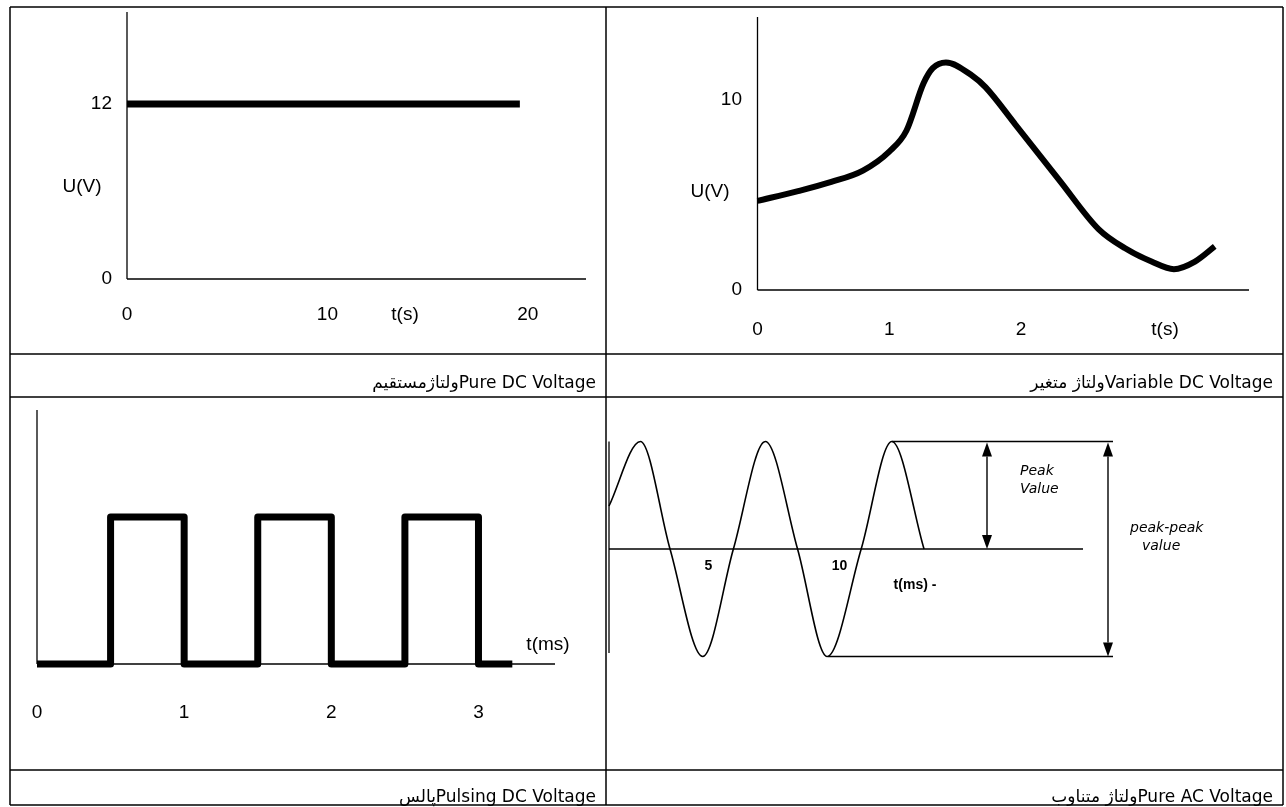 The image size is (1286, 807). What do you see at coordinates (915, 583) in the screenshot?
I see `x-axis-title: t(ms) -` at bounding box center [915, 583].